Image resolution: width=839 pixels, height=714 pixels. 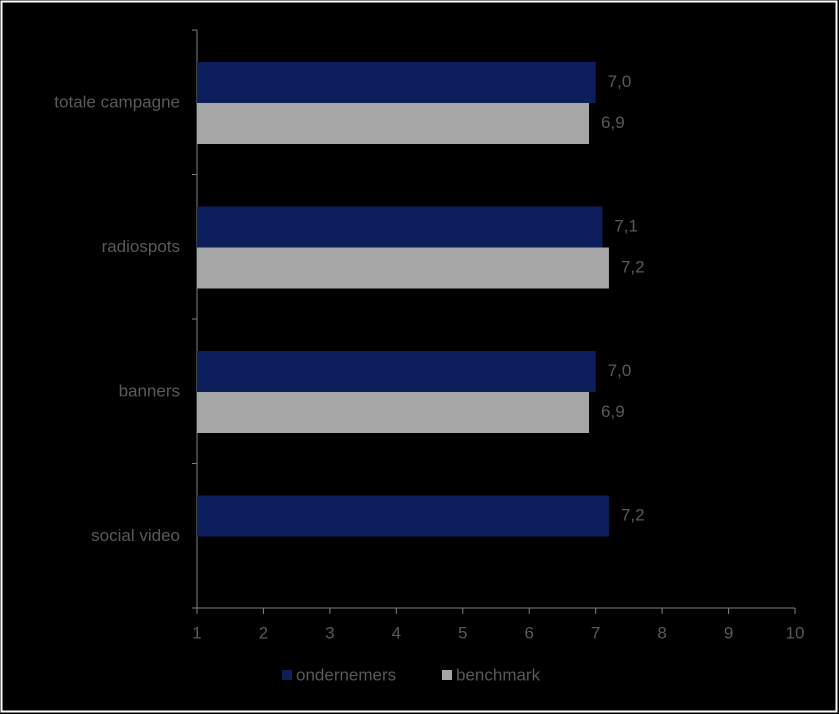 What do you see at coordinates (263, 632) in the screenshot?
I see `x-tick-label: 2` at bounding box center [263, 632].